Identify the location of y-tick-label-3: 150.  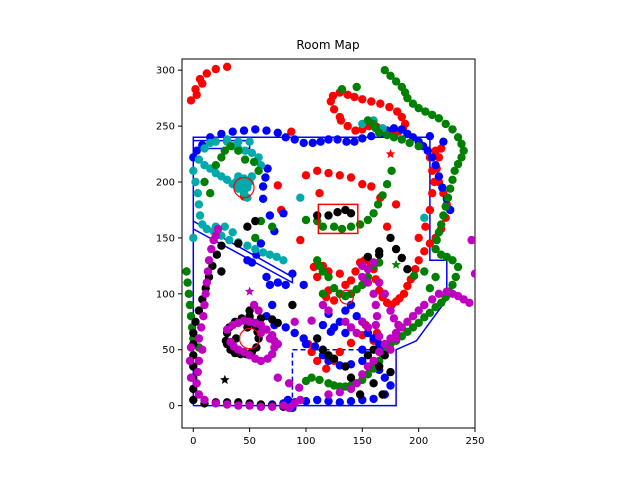
(165, 238).